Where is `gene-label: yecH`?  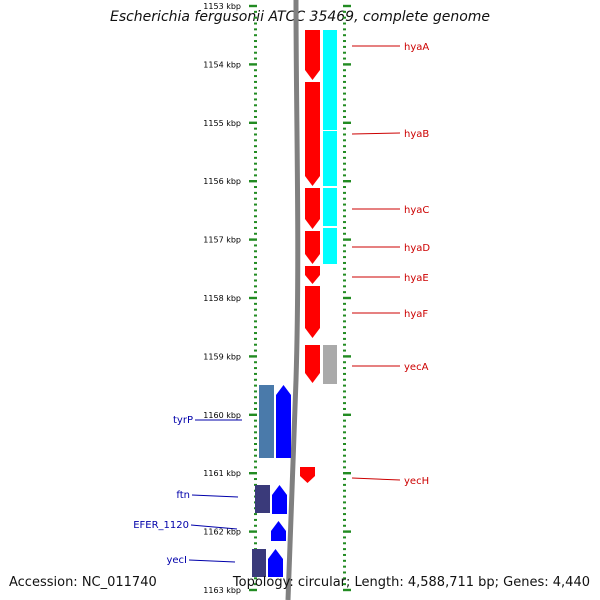
gene-label: yecH is located at coordinates (416, 481).